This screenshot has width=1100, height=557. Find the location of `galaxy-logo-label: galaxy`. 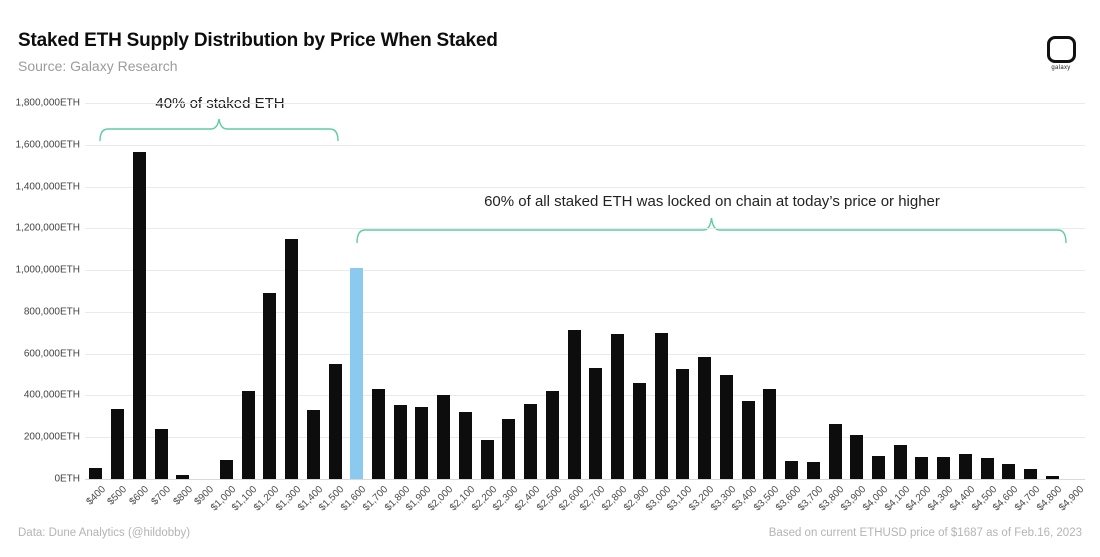

galaxy-logo-label: galaxy is located at coordinates (1061, 68).